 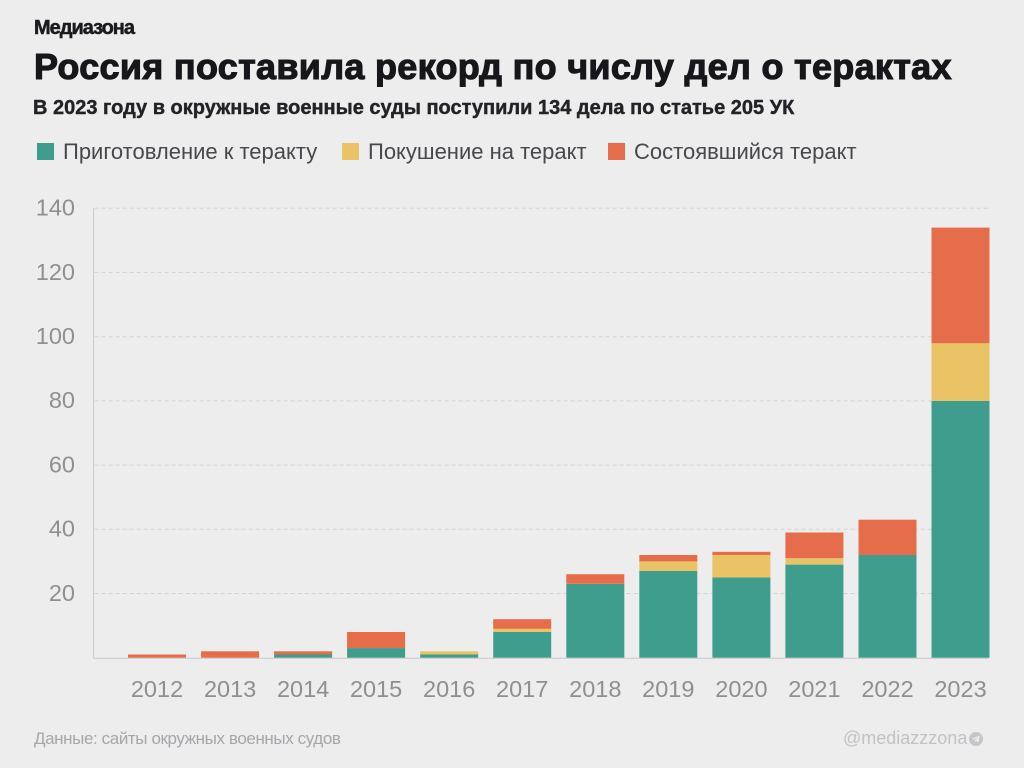 What do you see at coordinates (62, 400) in the screenshot?
I see `svg-text: 80` at bounding box center [62, 400].